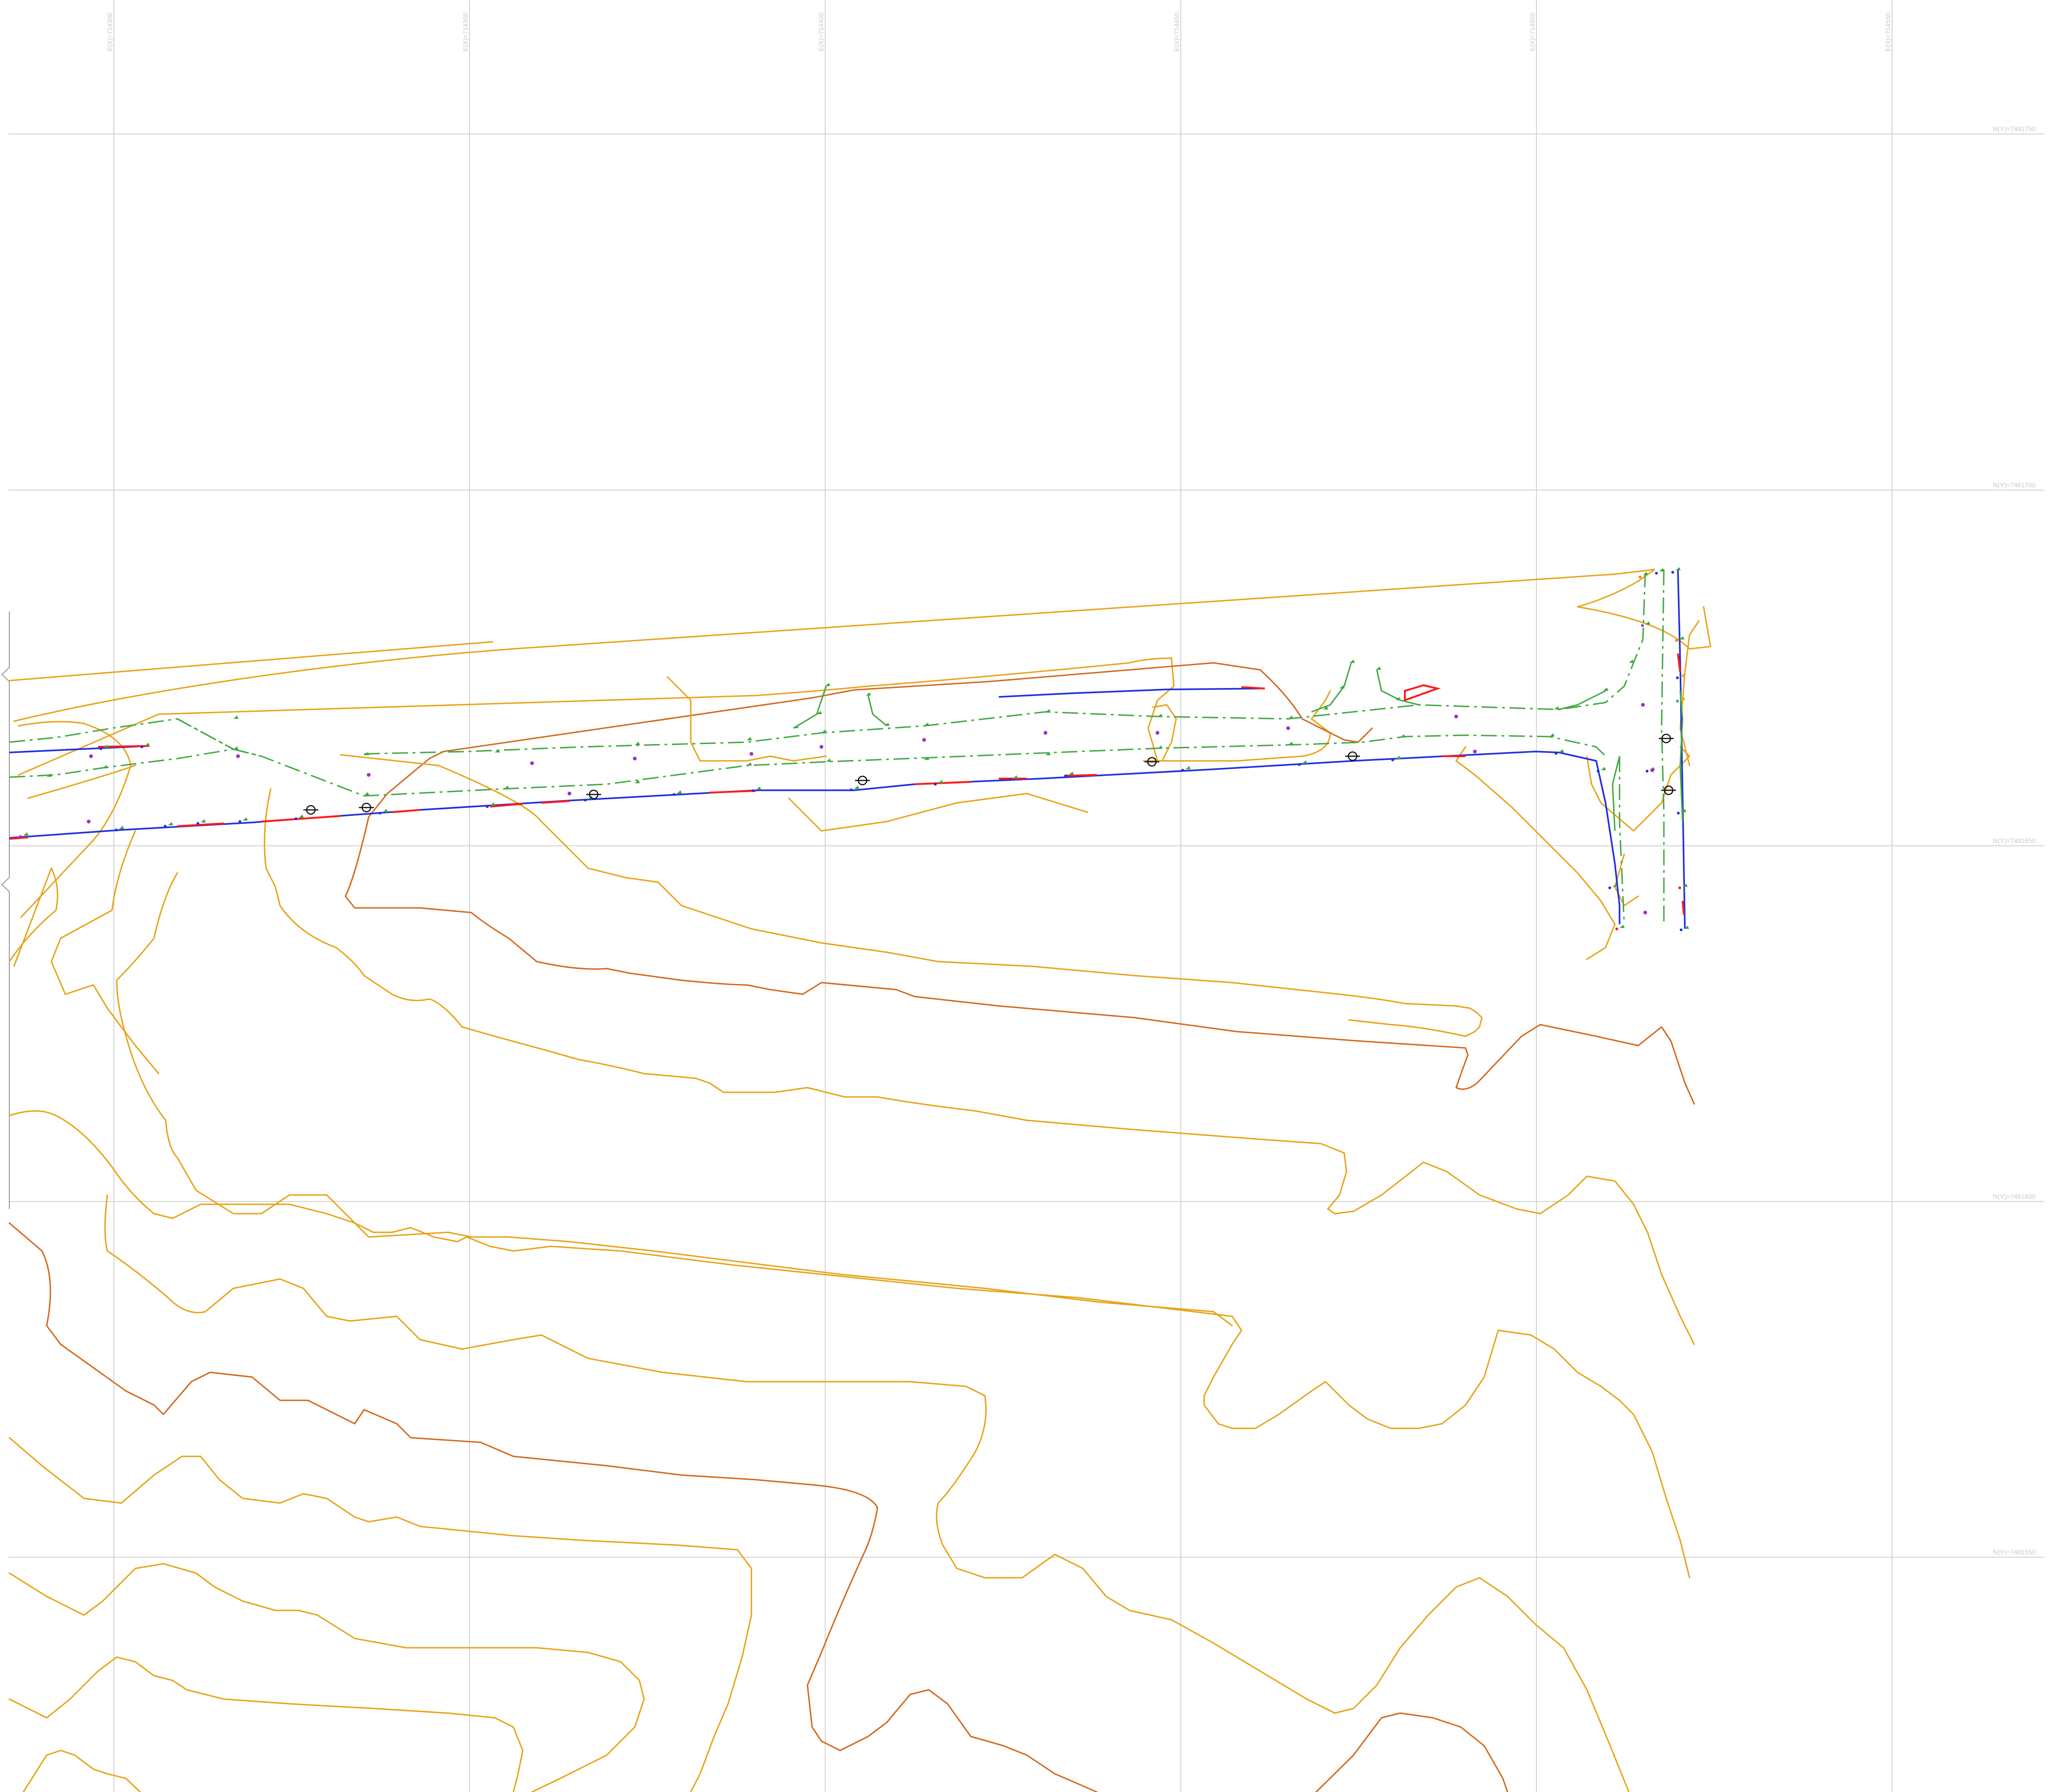 Image resolution: width=2048 pixels, height=1792 pixels. Describe the element at coordinates (2014, 841) in the screenshot. I see `northing-label-3: N(Y)=7481650` at that location.